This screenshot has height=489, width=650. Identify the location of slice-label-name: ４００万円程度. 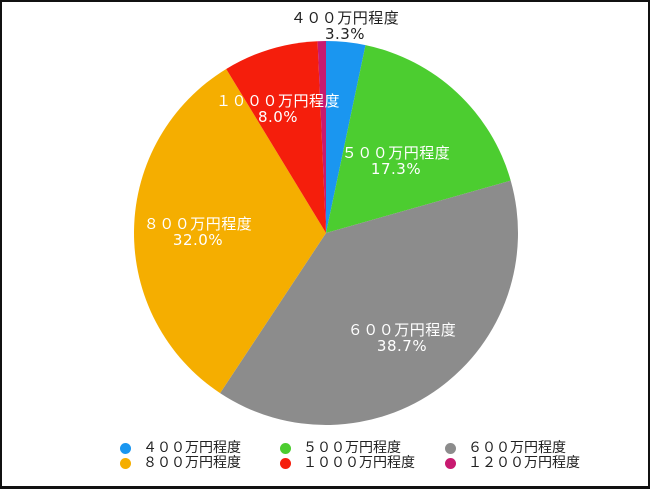
(345, 18).